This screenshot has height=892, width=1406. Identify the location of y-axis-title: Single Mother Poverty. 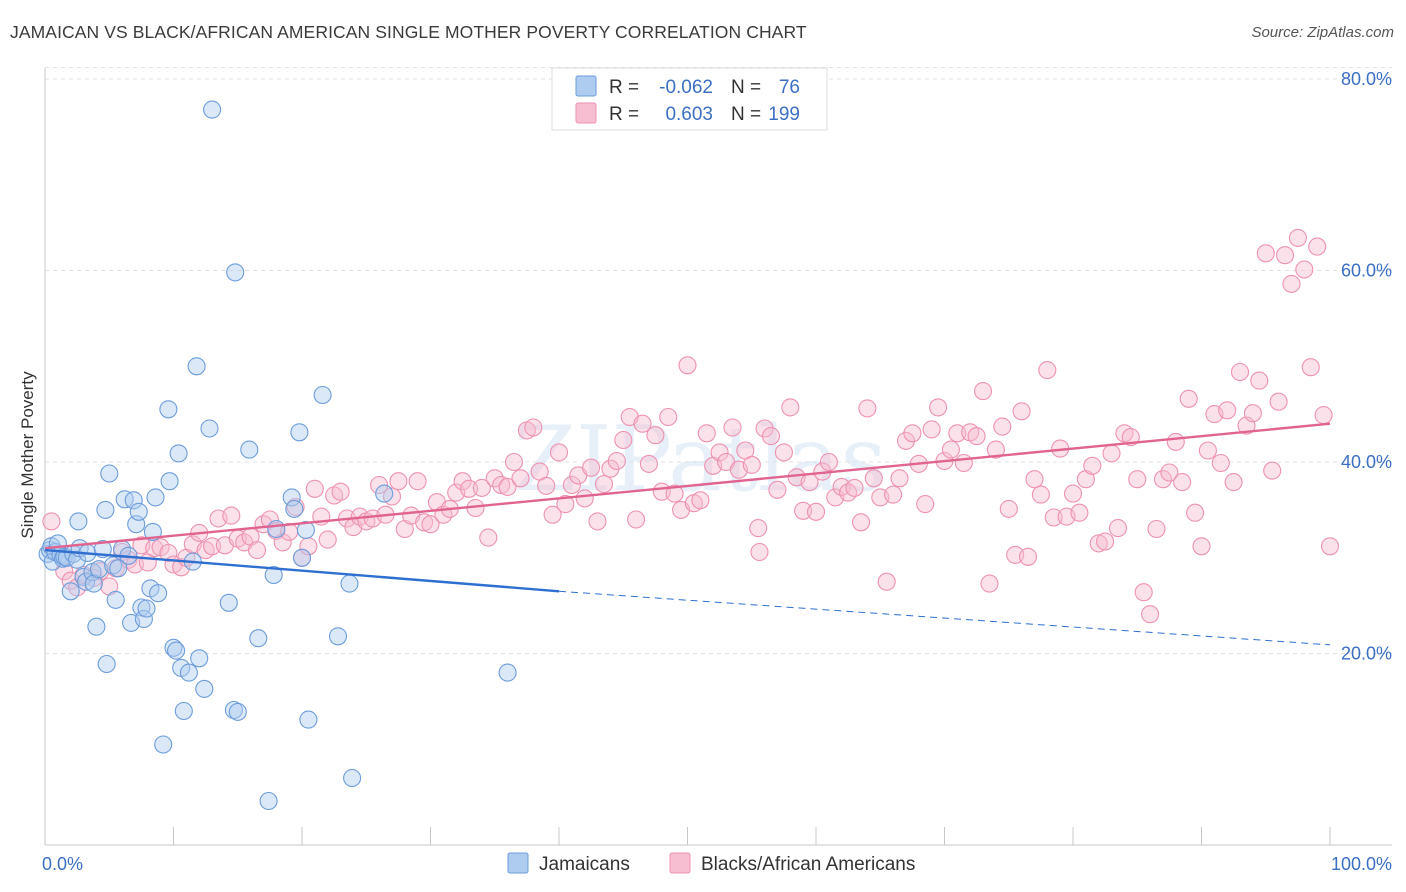
(27, 455).